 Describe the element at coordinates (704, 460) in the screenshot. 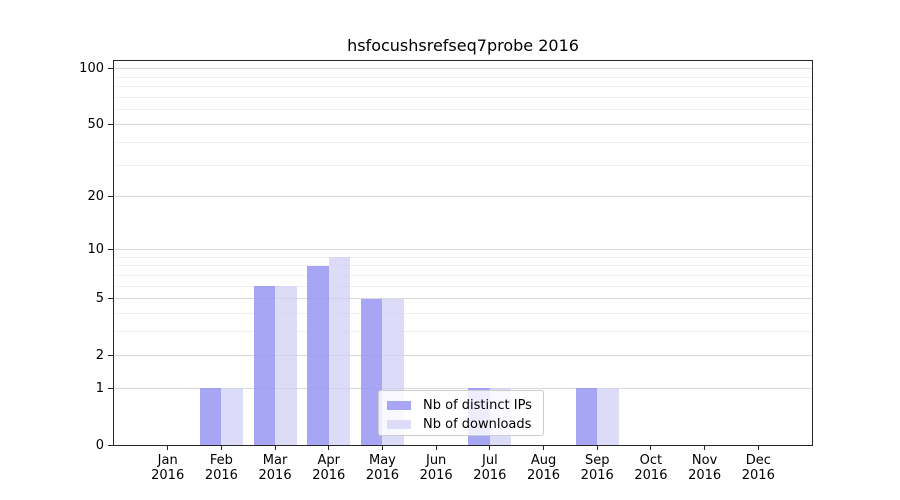

I see `x-tick-month: Nov` at that location.